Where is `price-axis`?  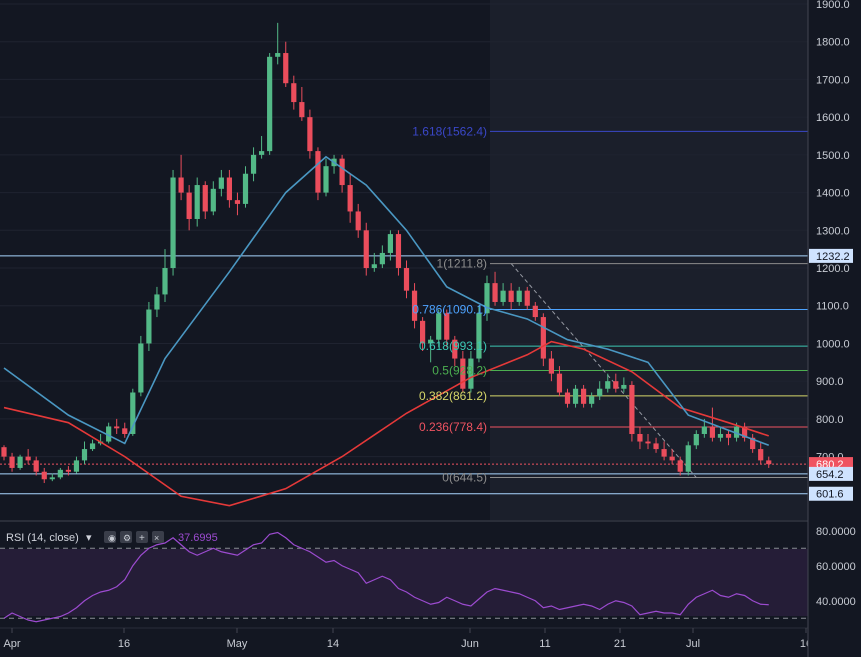 price-axis is located at coordinates (834, 328).